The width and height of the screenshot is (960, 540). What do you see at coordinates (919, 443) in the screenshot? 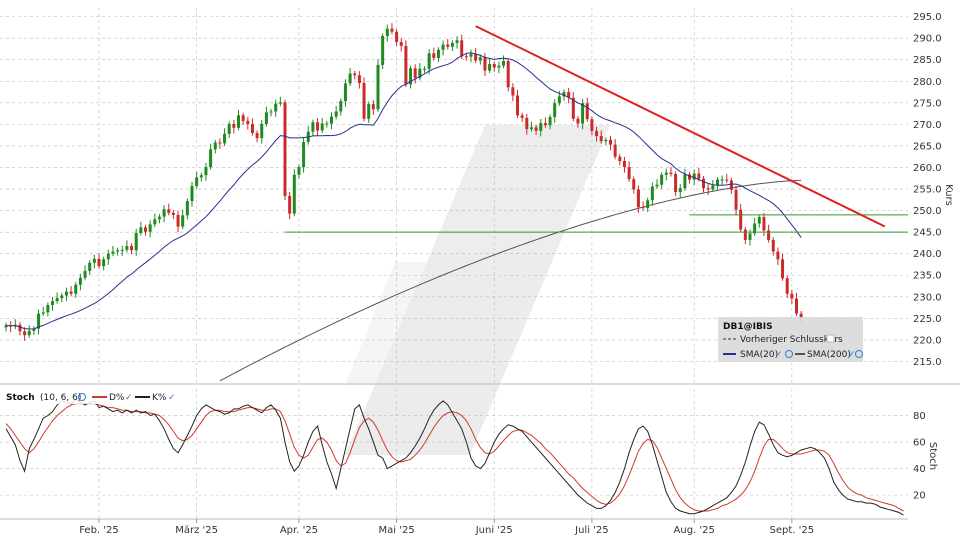
I see `stoch-tick-label: 60` at bounding box center [919, 443].